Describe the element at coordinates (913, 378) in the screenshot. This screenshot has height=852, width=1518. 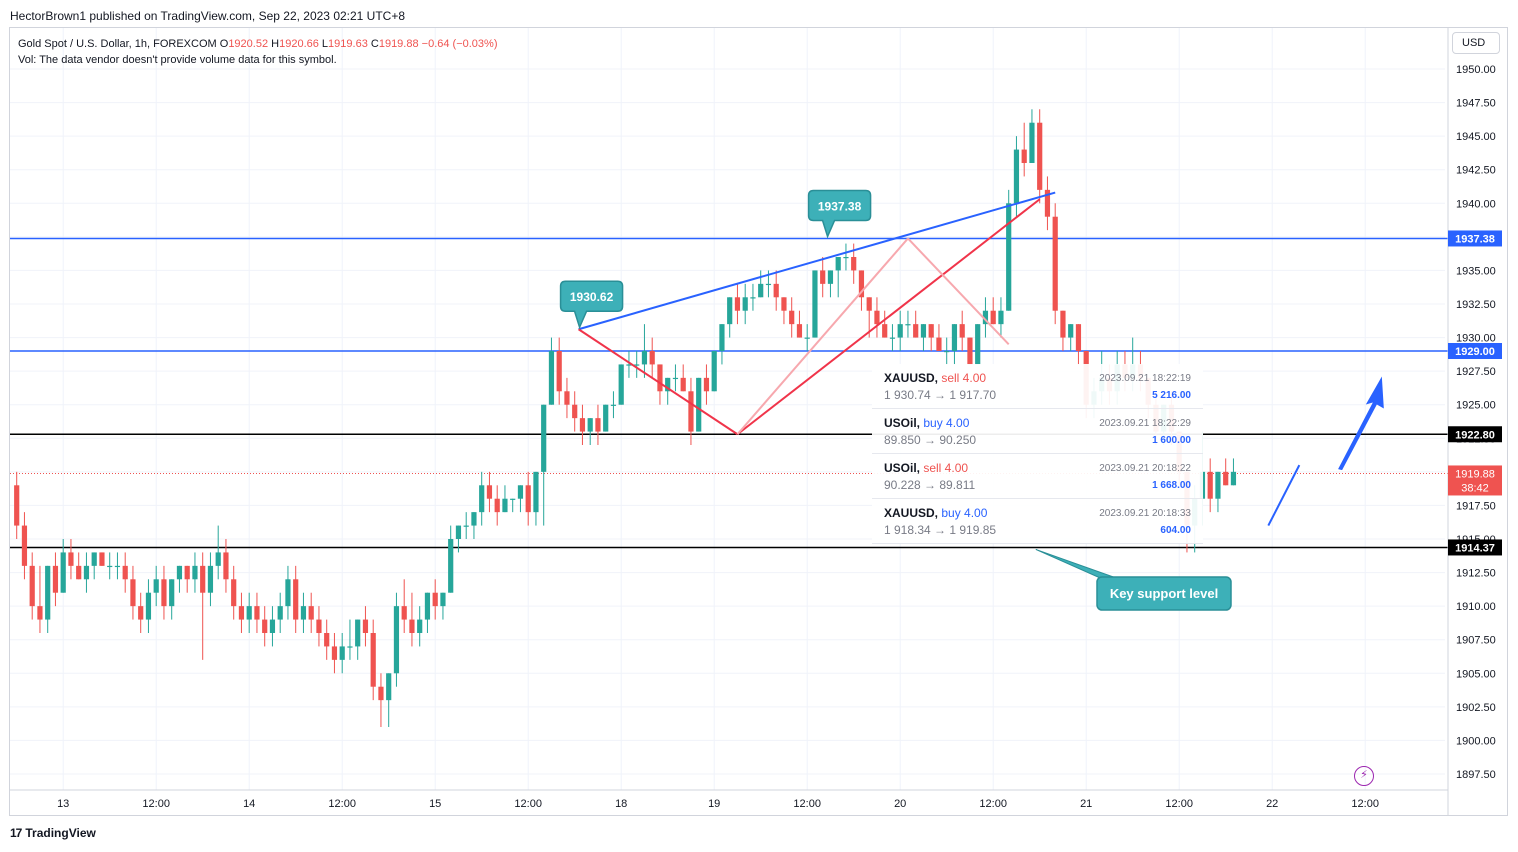
I see `trade-symbol-name: XAUUSD,` at that location.